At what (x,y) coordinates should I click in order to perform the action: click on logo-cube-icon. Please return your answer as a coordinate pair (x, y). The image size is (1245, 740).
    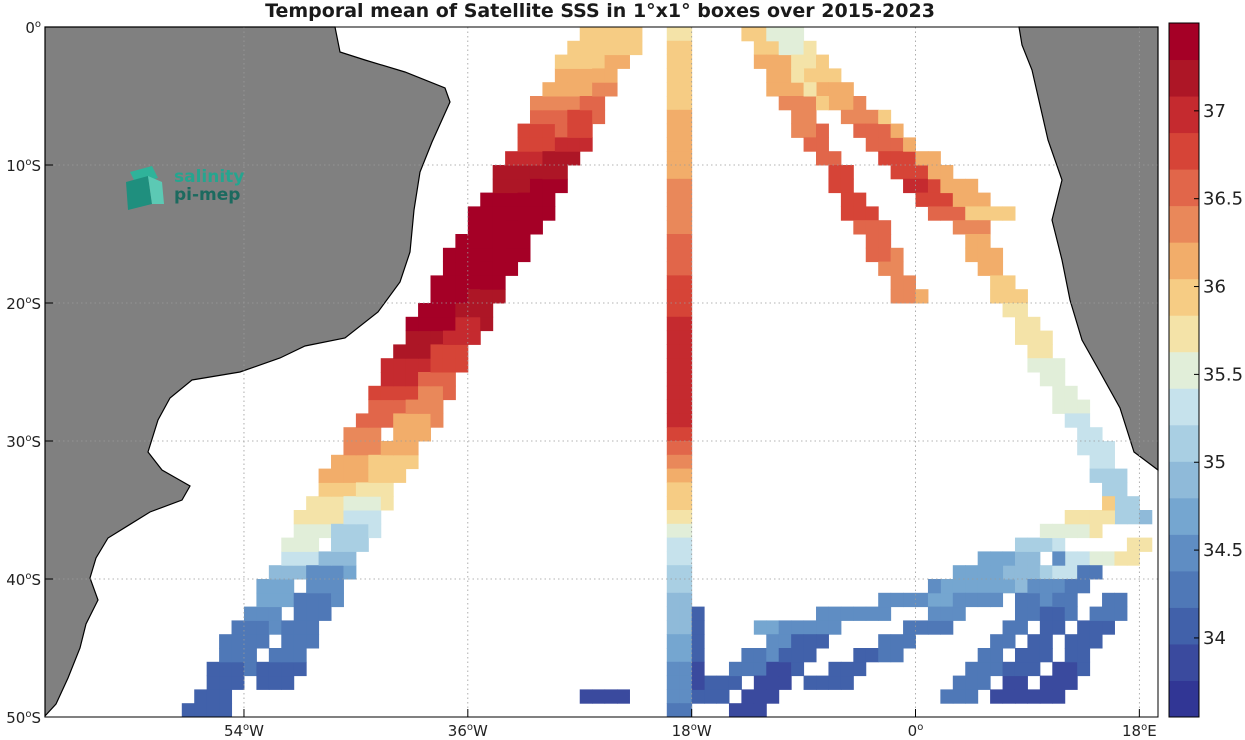
    Looking at the image, I should click on (145, 188).